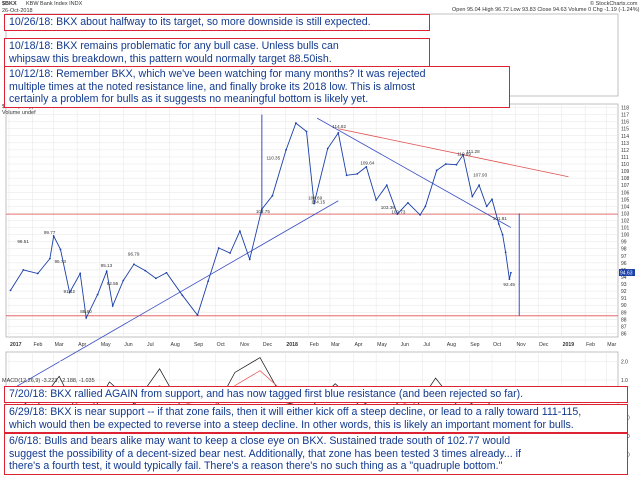 The width and height of the screenshot is (640, 479). I want to click on y-tick-label: 90, so click(624, 306).